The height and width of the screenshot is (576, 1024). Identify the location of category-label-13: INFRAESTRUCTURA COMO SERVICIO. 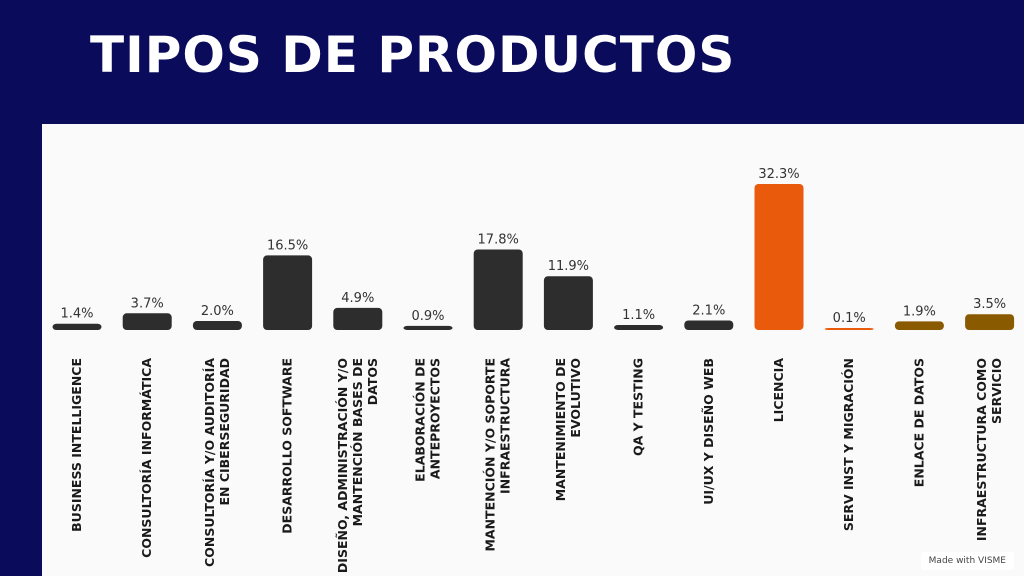
(989, 449).